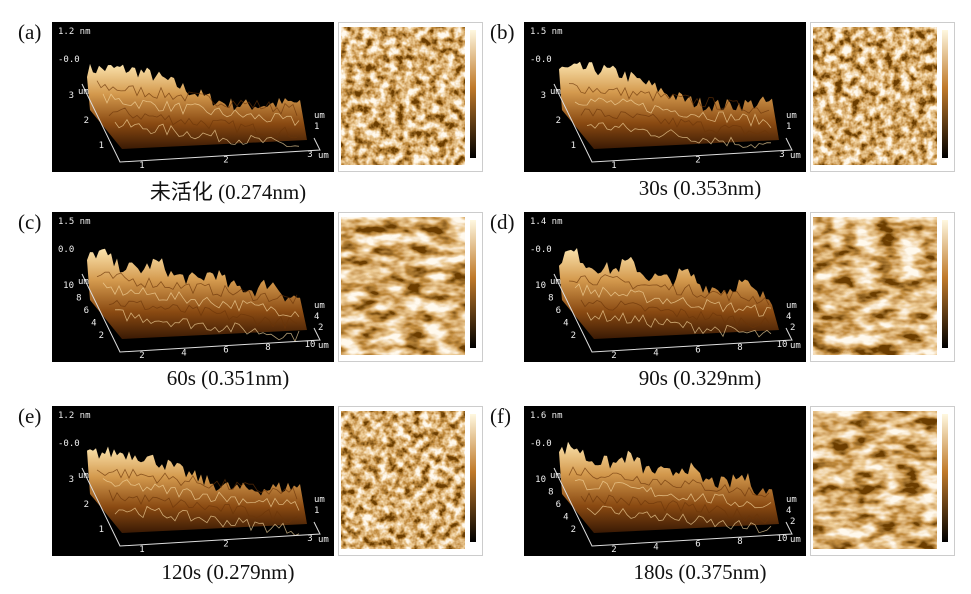 The image size is (971, 594). What do you see at coordinates (541, 444) in the screenshot?
I see `z-zero: -0.0` at bounding box center [541, 444].